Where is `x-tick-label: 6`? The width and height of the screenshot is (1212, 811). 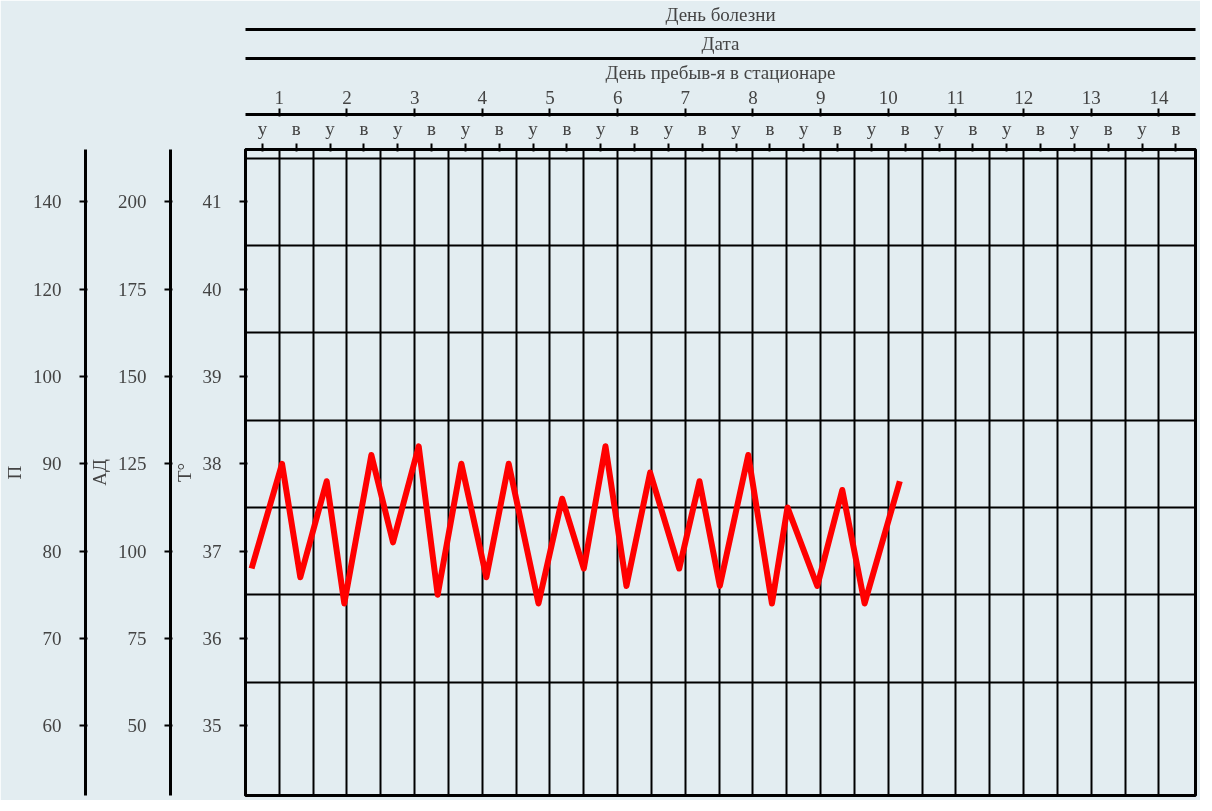
x-tick-label: 6 is located at coordinates (617, 97).